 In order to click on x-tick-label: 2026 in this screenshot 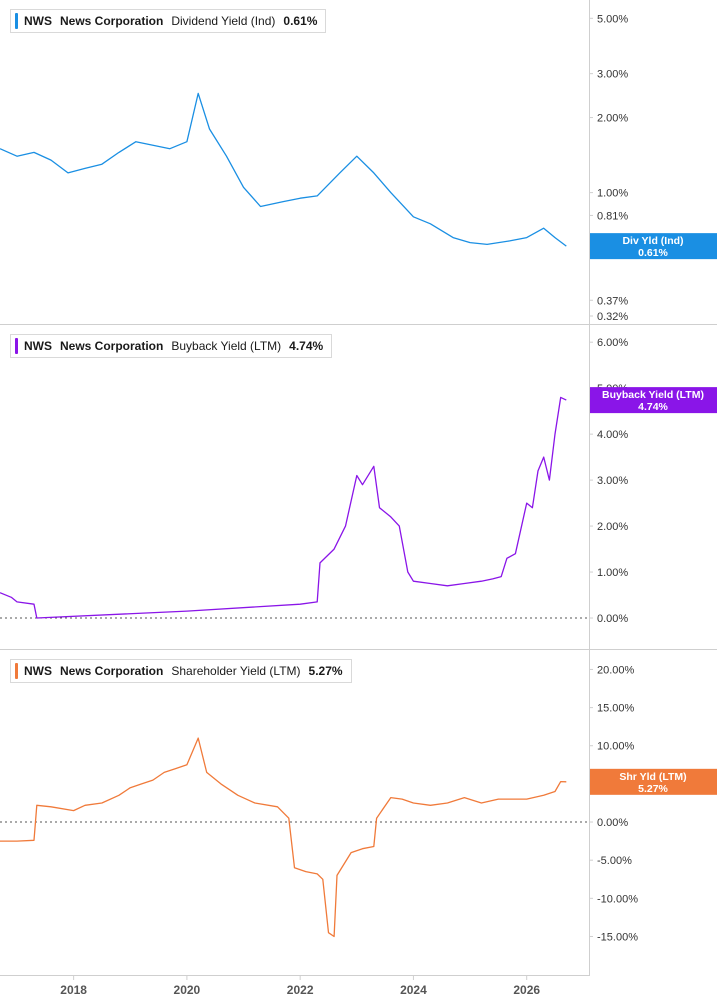, I will do `click(526, 990)`.